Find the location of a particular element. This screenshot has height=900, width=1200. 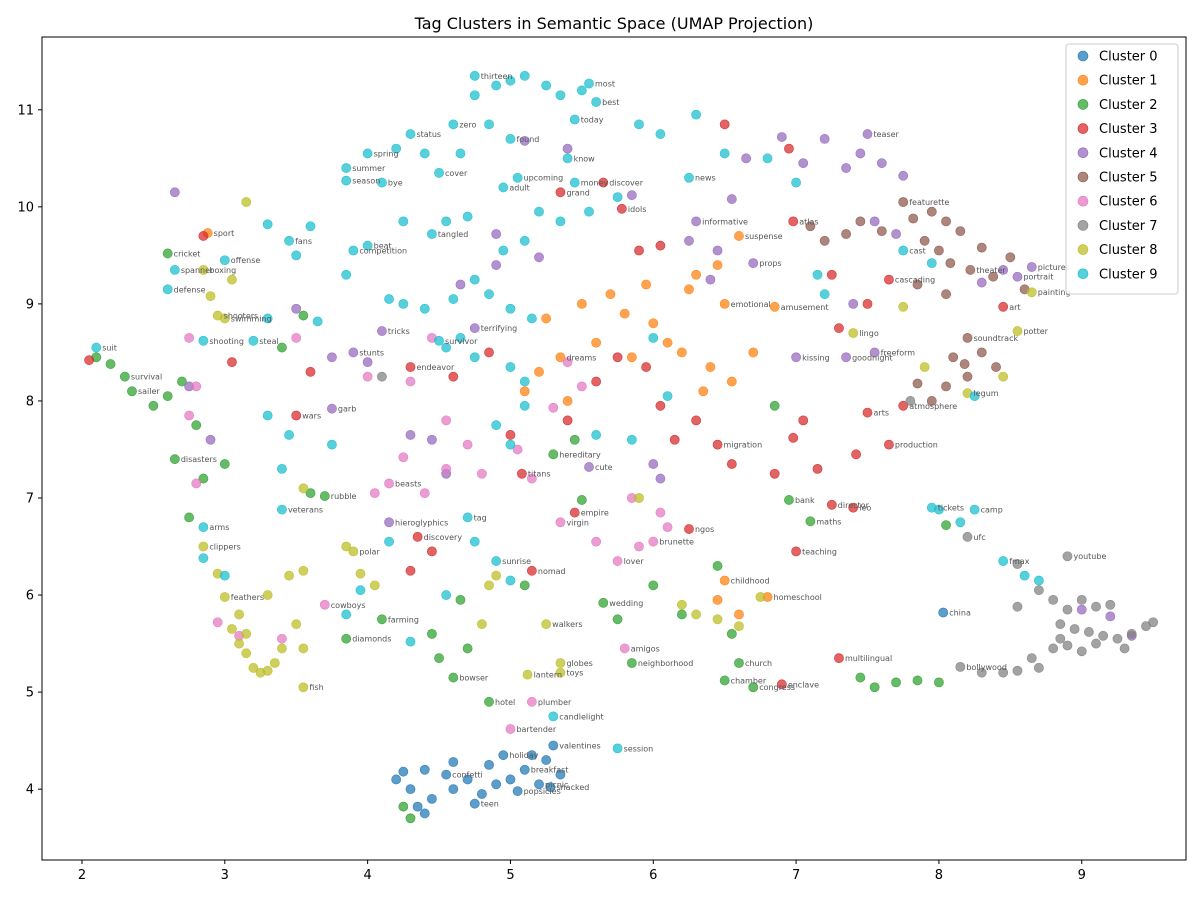

legend-label: Cluster 5 is located at coordinates (1128, 178).